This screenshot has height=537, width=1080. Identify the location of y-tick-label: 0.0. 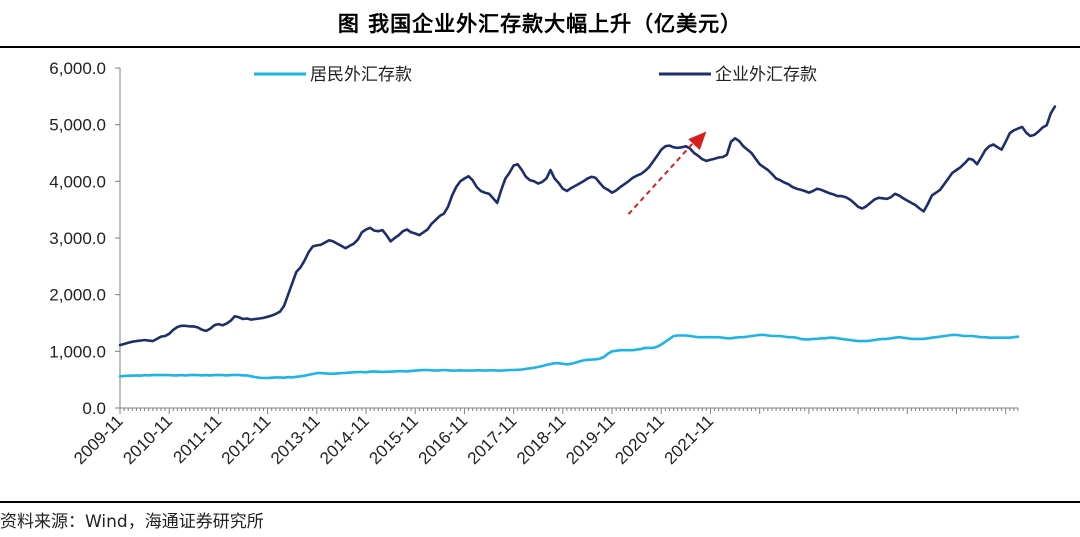
(94, 408).